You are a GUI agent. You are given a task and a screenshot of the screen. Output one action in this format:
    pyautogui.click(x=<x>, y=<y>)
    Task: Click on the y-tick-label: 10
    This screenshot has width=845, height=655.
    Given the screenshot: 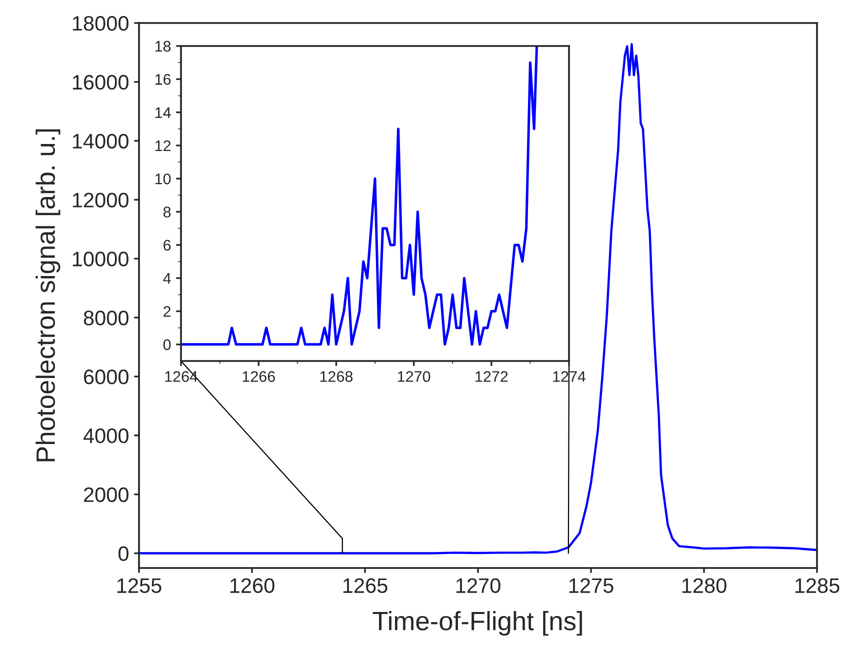 What is the action you would take?
    pyautogui.click(x=163, y=179)
    